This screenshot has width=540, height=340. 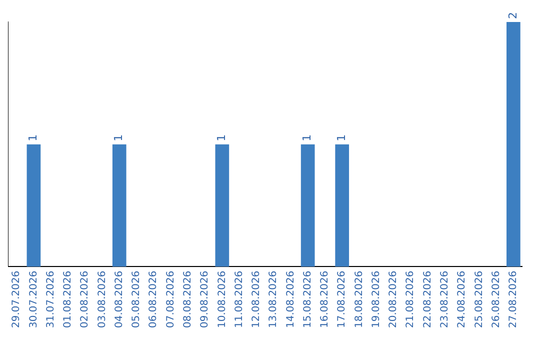 I want to click on x-tick-label: 12.08.2026, so click(x=256, y=299).